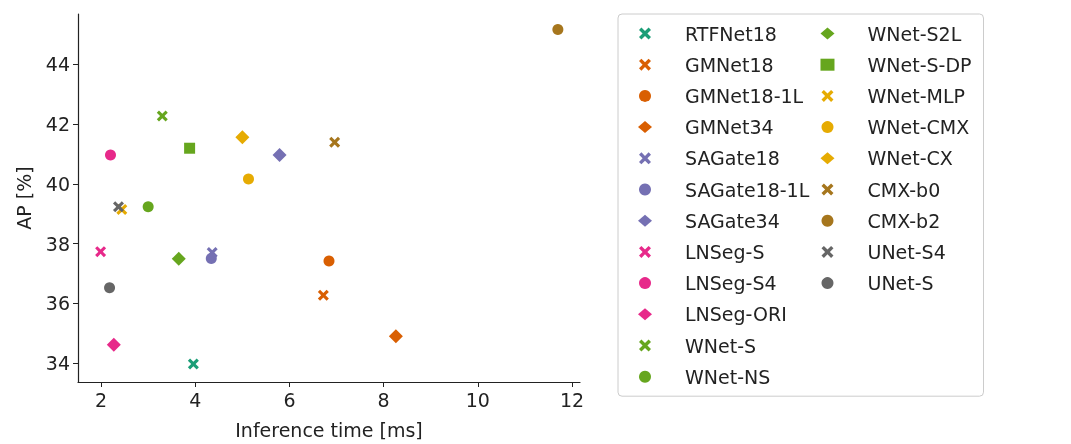 This screenshot has width=1071, height=444. Describe the element at coordinates (904, 220) in the screenshot. I see `legend-label: CMX-b2` at that location.